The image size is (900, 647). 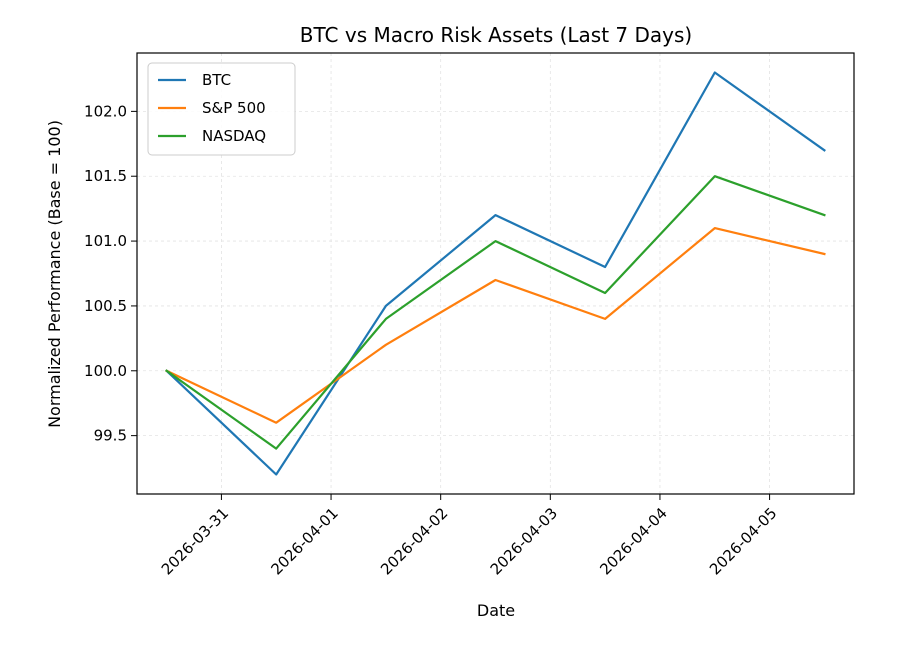 I want to click on x-tick-label: 2026-04-04, so click(x=633, y=541).